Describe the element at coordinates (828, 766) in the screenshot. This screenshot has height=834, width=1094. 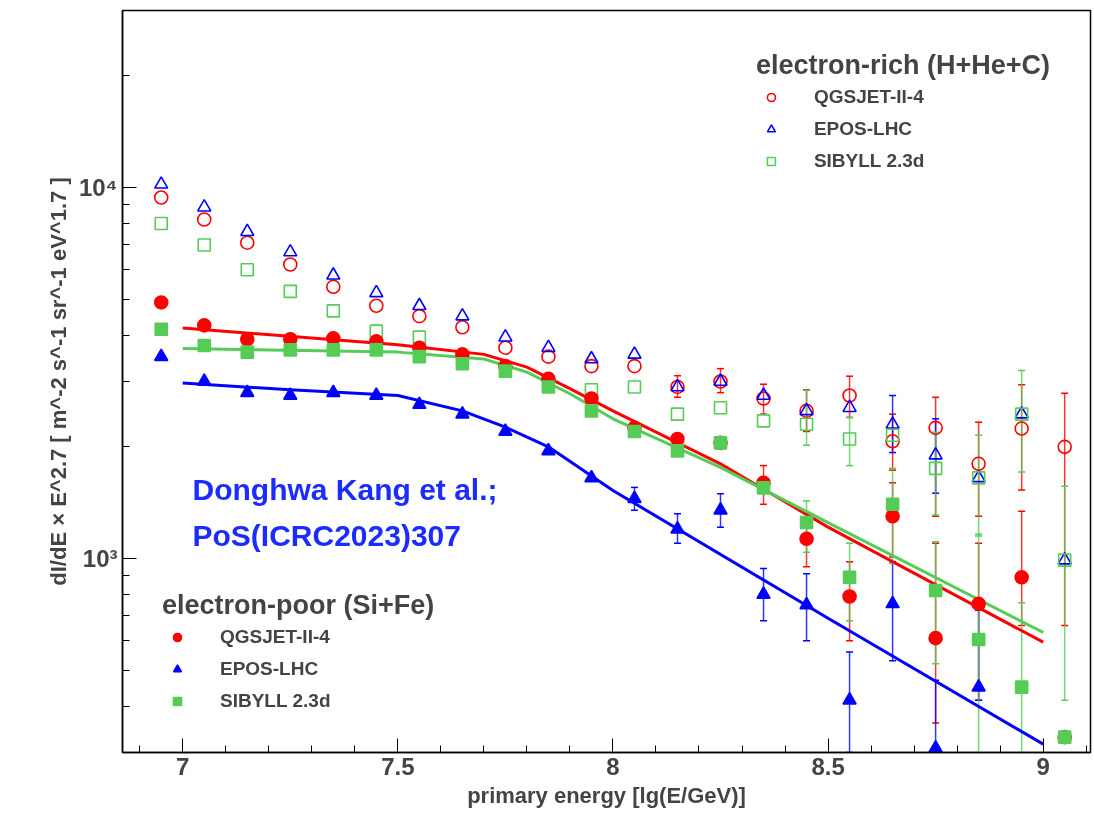
I see `x-tick-label: 8.5` at that location.